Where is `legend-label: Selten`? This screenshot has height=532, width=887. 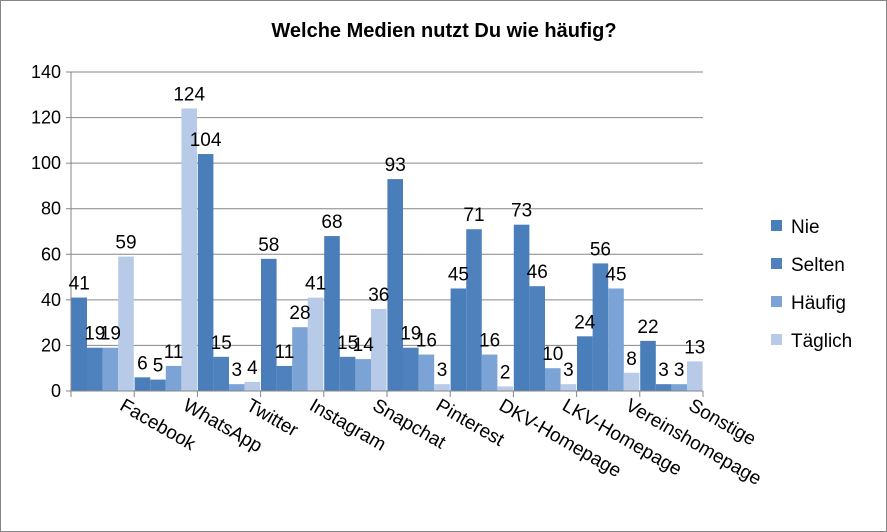 legend-label: Selten is located at coordinates (818, 265).